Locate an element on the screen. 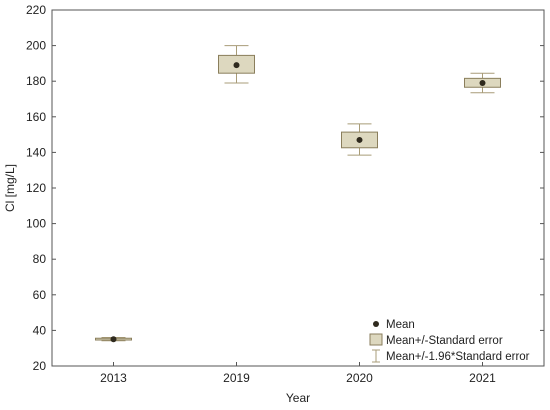 This screenshot has height=410, width=550. y-tick-label: 40 is located at coordinates (40, 330).